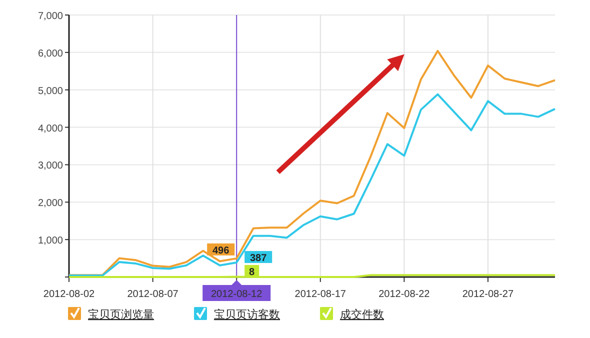  I want to click on legend-label: 宝贝页浏览量, so click(121, 314).